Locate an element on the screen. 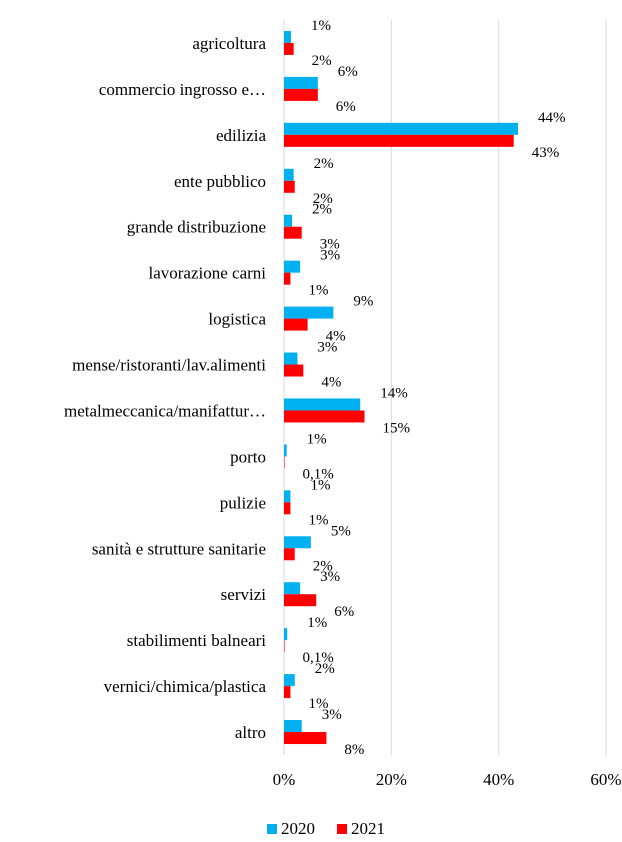 The image size is (622, 842). legend-swatch-2020 is located at coordinates (272, 829).